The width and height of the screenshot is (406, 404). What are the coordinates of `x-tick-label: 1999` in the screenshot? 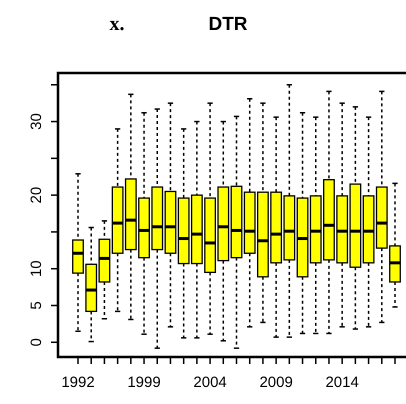 It's located at (144, 382).